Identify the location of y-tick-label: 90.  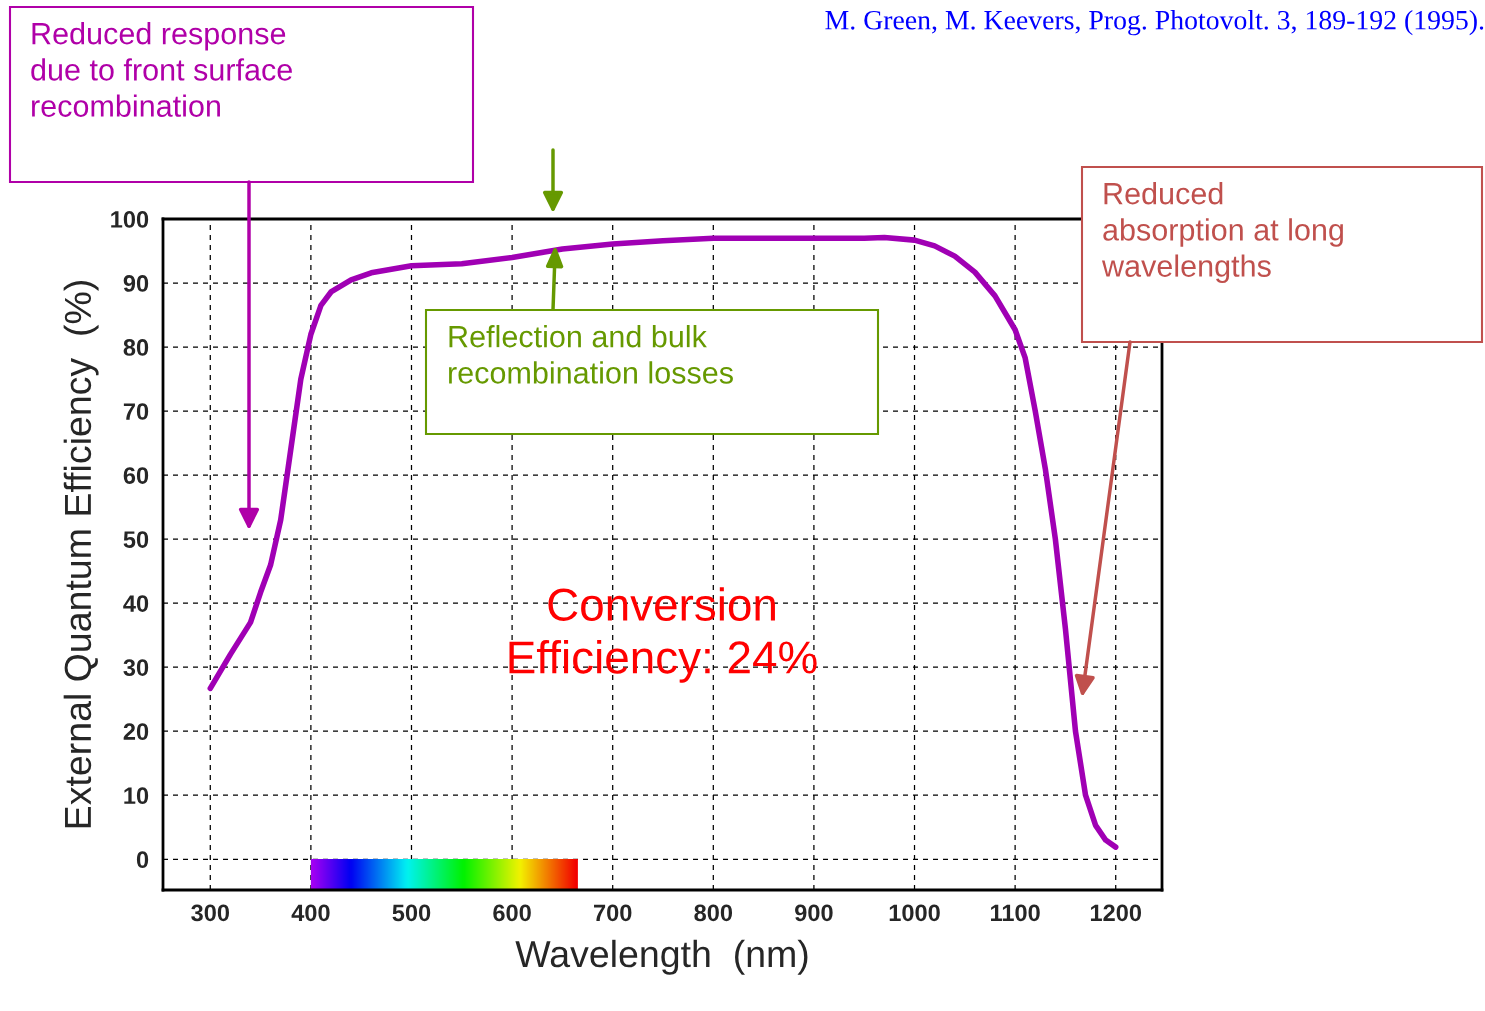
(136, 283).